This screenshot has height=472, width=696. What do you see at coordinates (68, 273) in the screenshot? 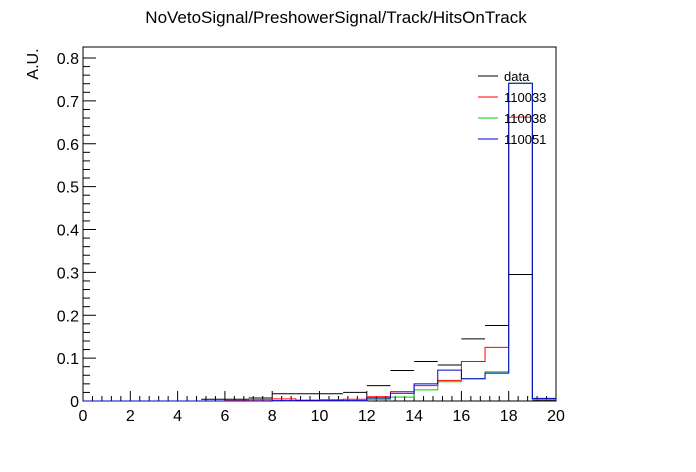
I see `y-tick-label: 0.3` at bounding box center [68, 273].